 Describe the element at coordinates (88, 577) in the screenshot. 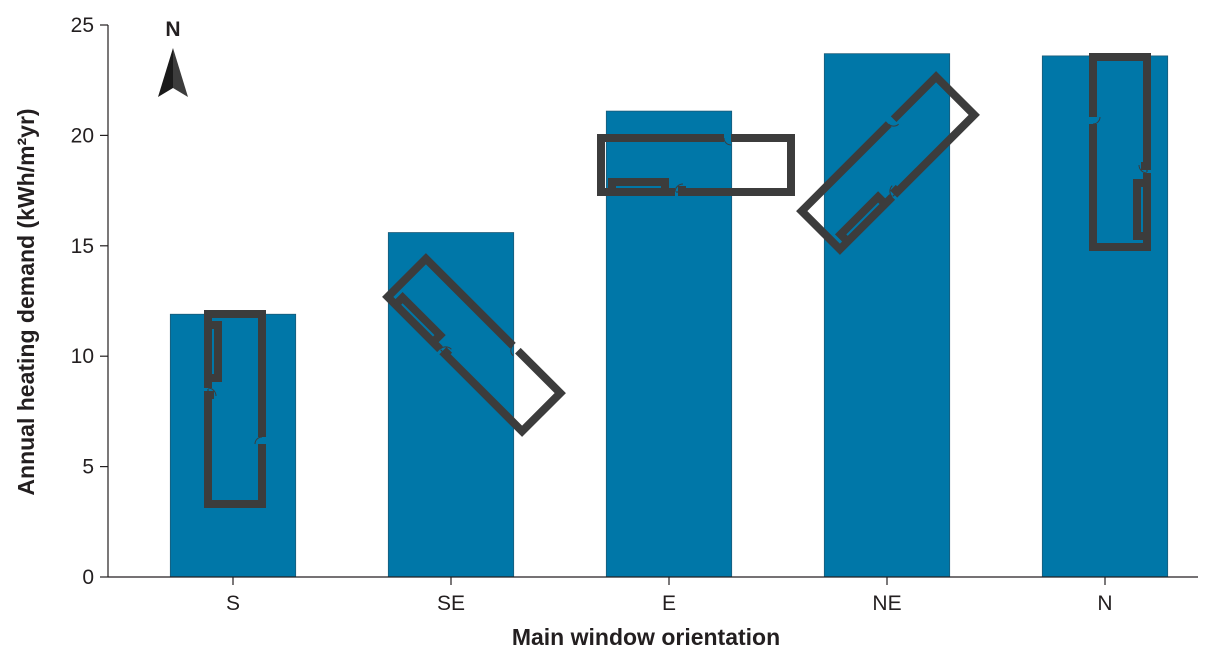

I see `y-tick-label: 0` at that location.